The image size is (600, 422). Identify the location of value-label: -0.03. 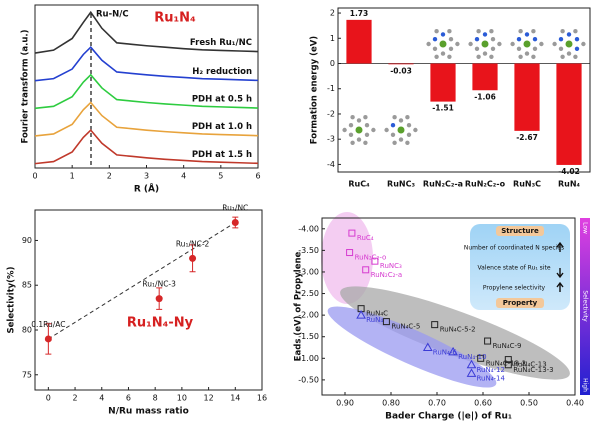
(401, 70).